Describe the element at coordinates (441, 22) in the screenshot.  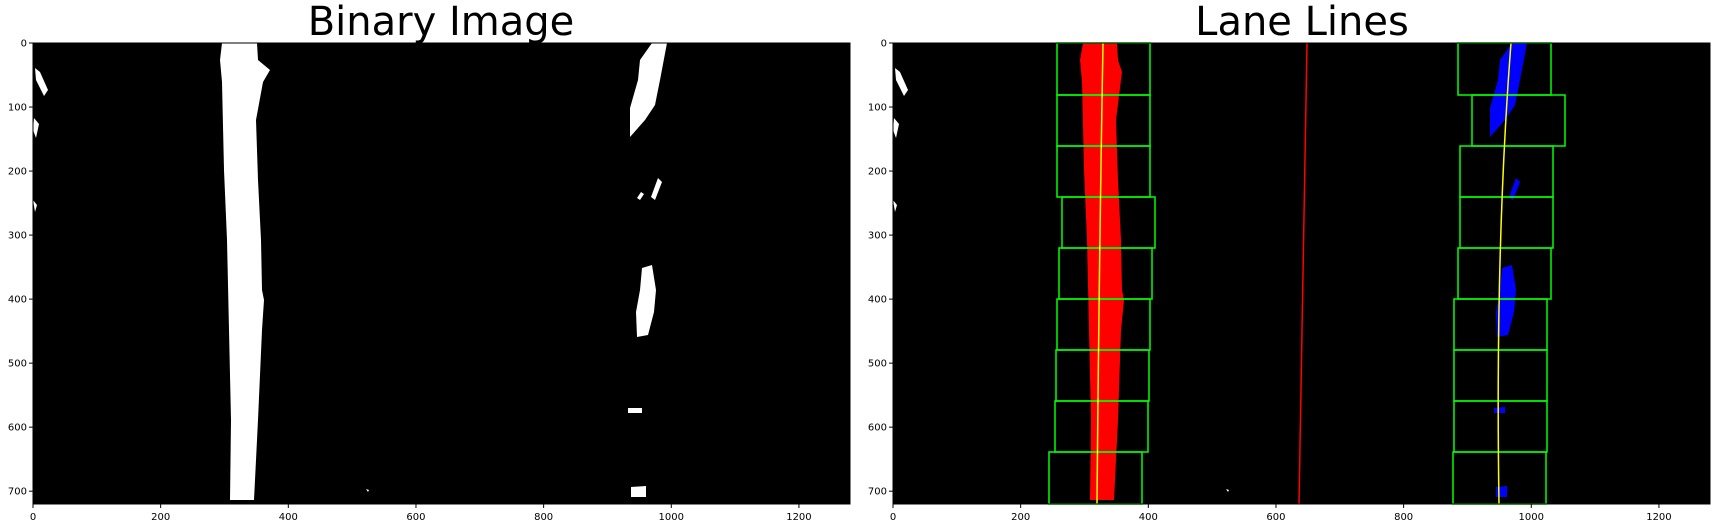
I see `panel-title: Binary Image` at that location.